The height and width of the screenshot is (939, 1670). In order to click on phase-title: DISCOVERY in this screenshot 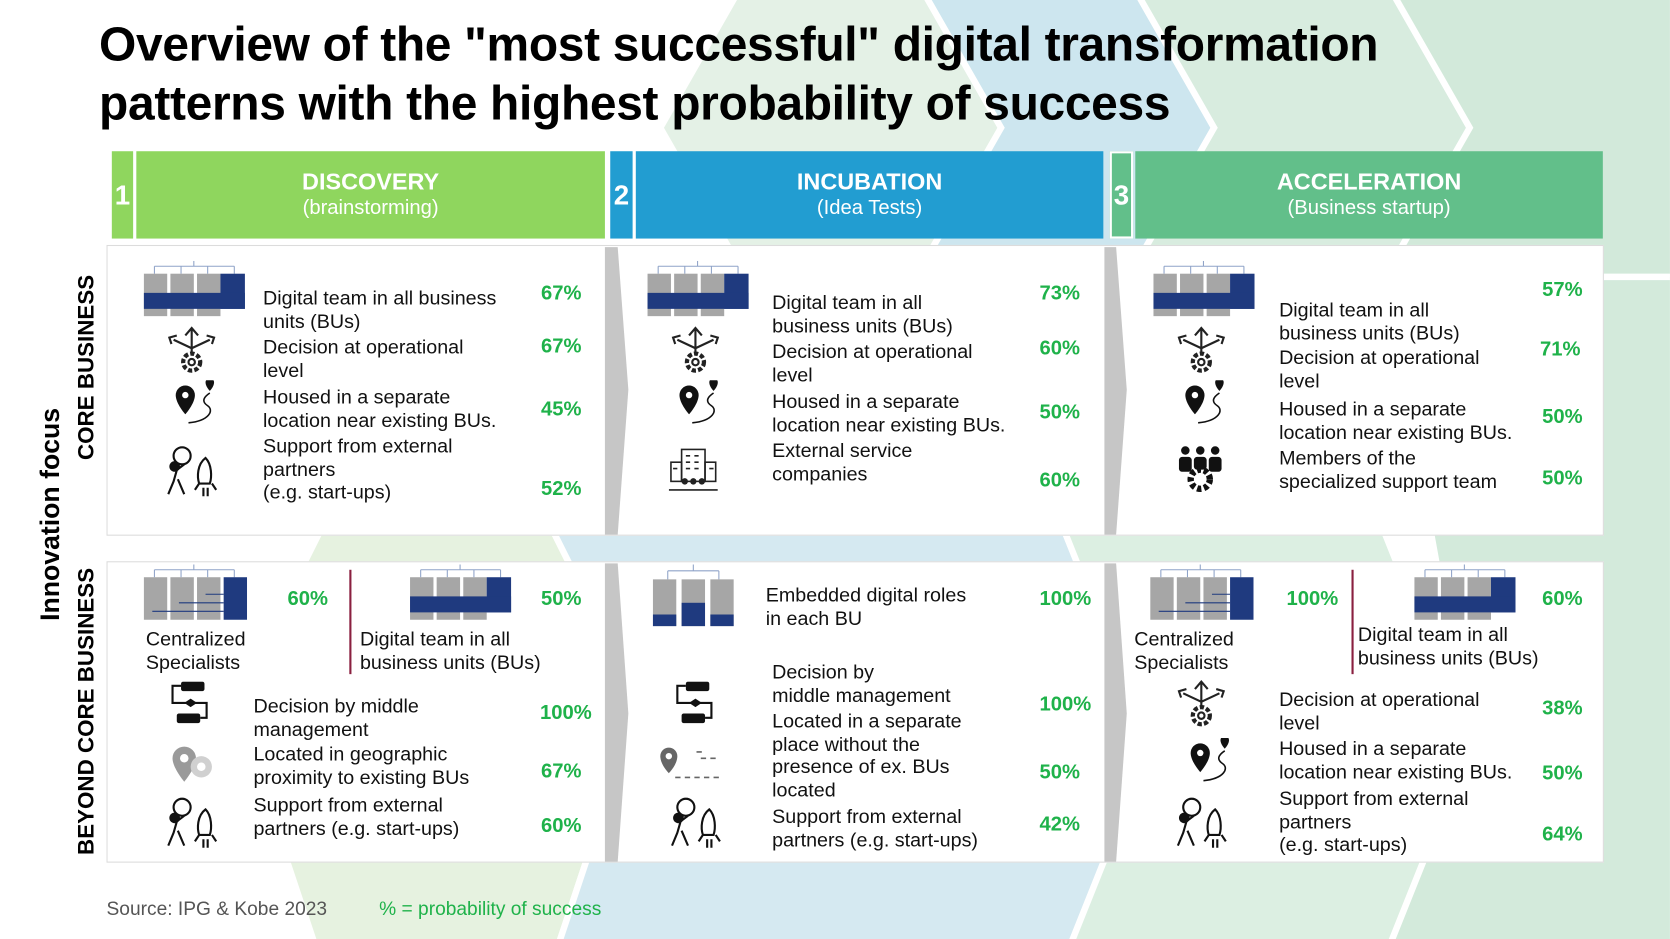, I will do `click(371, 181)`.